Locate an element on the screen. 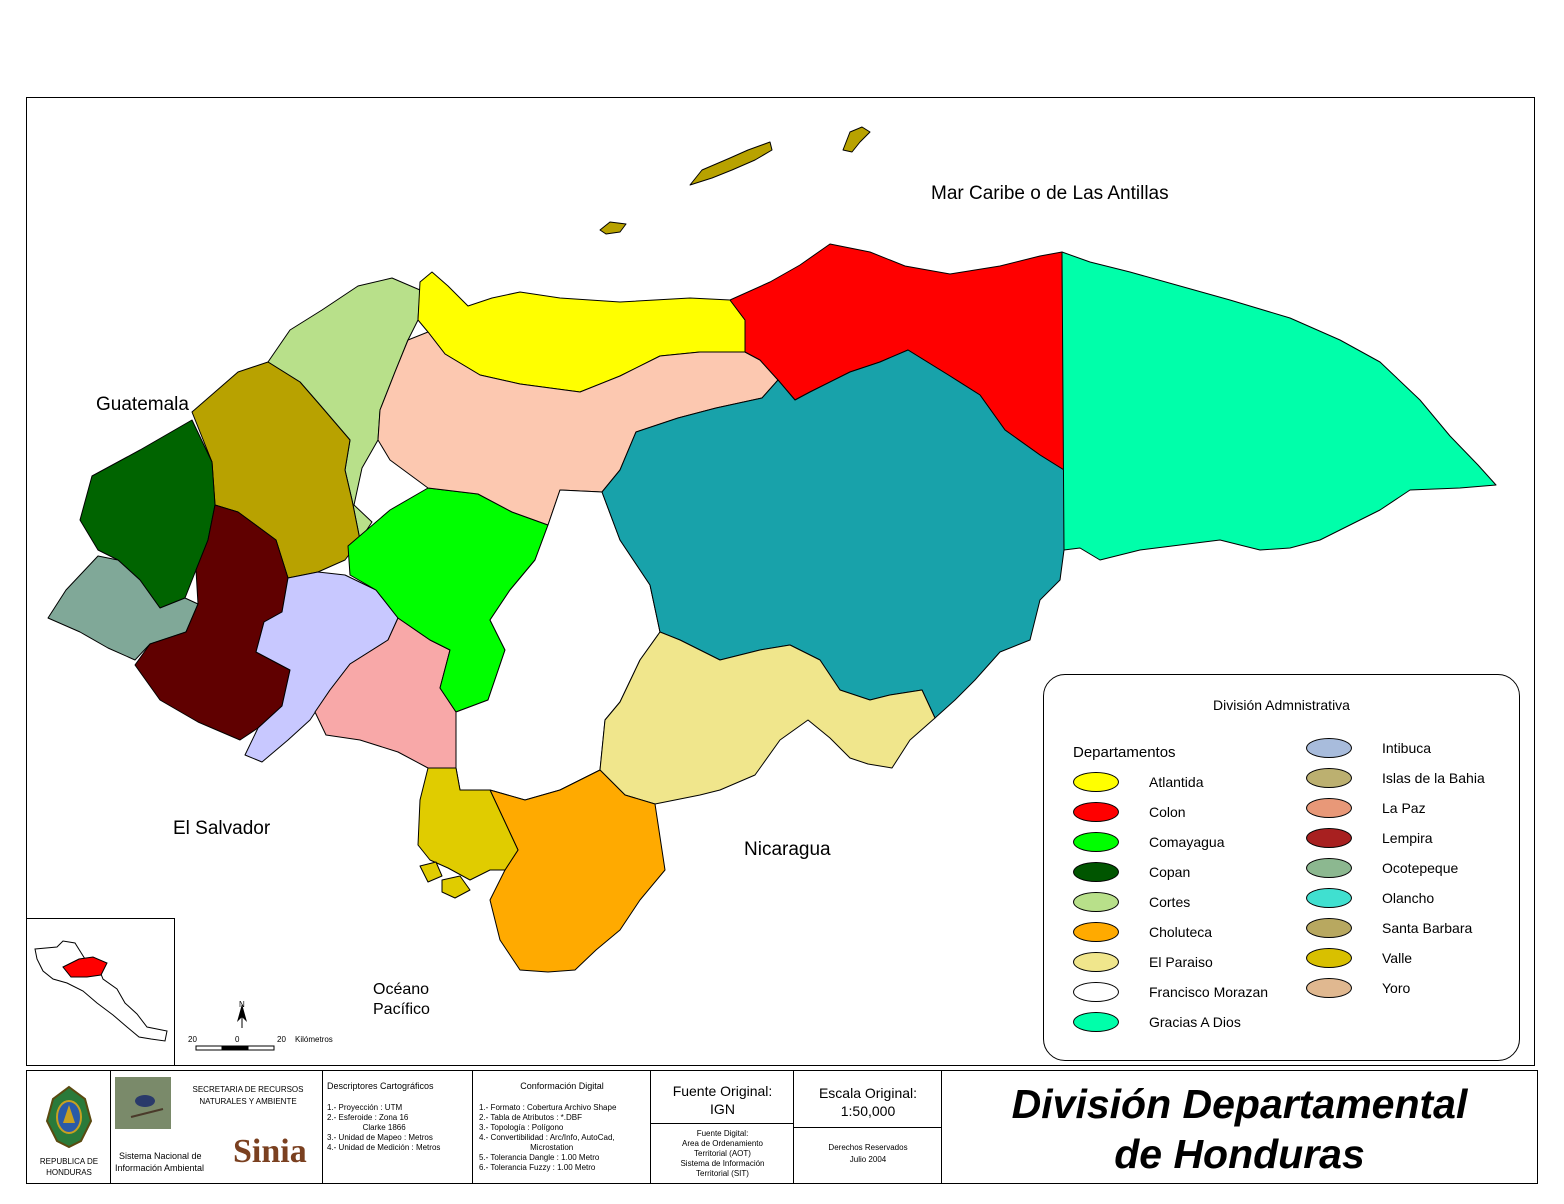 Image resolution: width=1564 pixels, height=1204 pixels. fuente-title: Fuente Original: is located at coordinates (722, 1091).